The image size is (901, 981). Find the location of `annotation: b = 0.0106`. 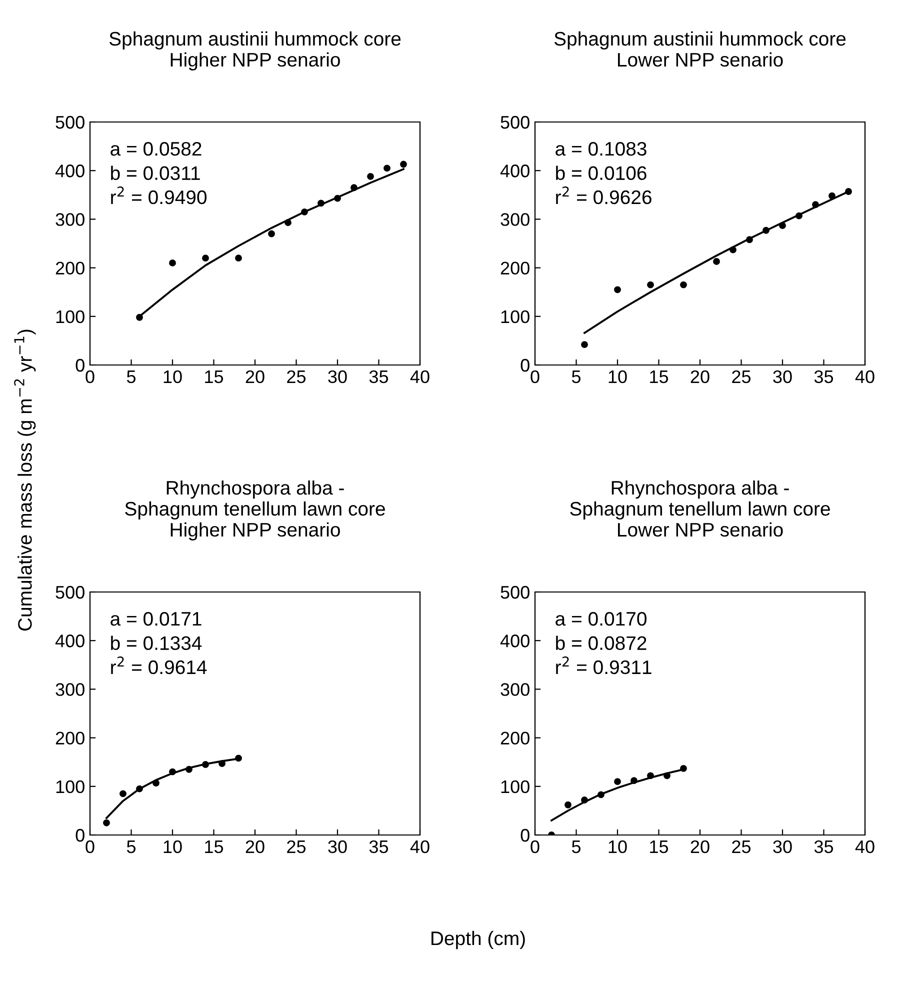

annotation: b = 0.0106 is located at coordinates (601, 173).